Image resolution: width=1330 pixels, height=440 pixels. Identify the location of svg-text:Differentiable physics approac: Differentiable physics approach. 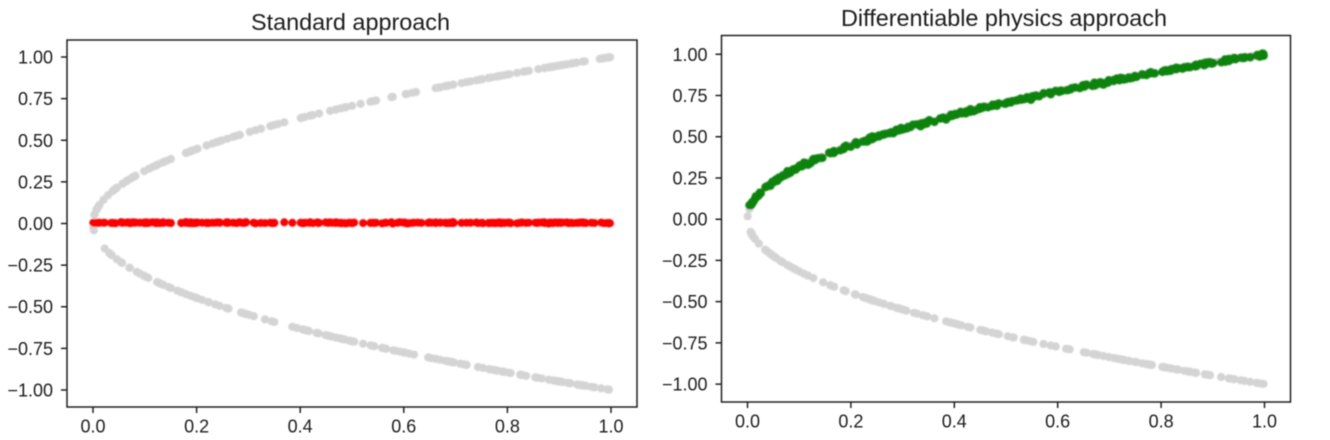
(1004, 18).